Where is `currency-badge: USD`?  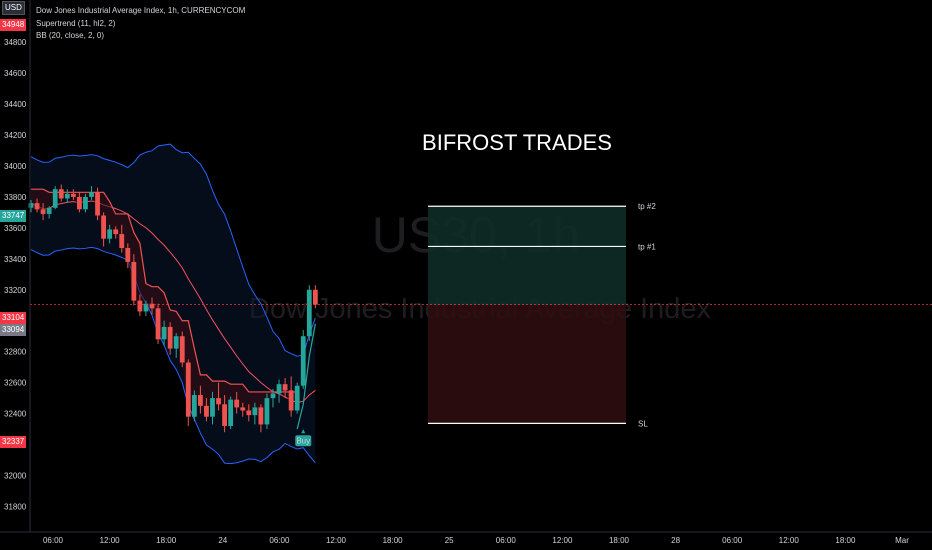 currency-badge: USD is located at coordinates (13, 8).